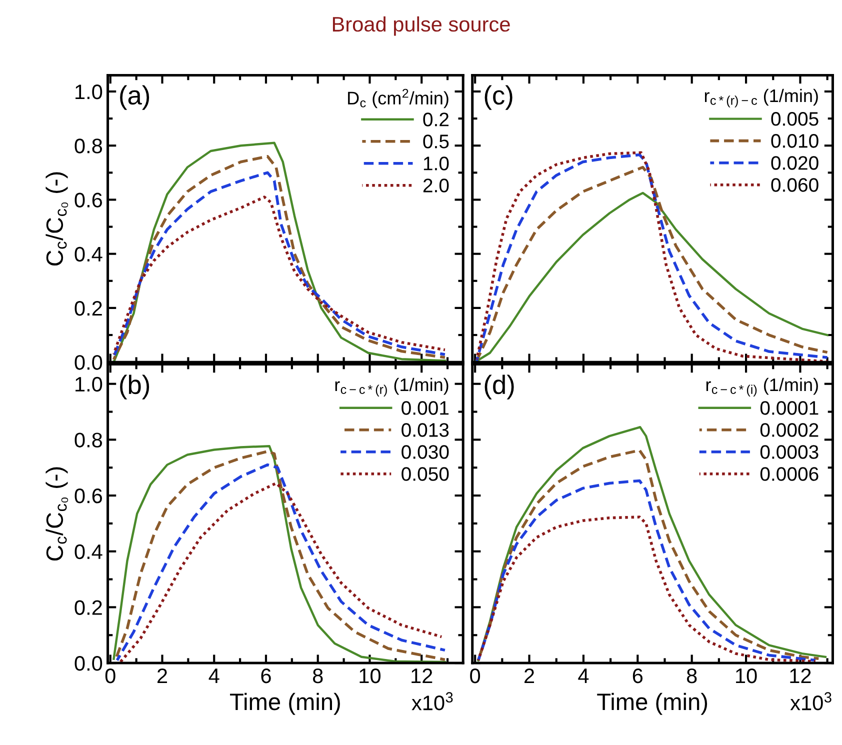  Describe the element at coordinates (425, 474) in the screenshot. I see `legend-label: 0.050` at that location.